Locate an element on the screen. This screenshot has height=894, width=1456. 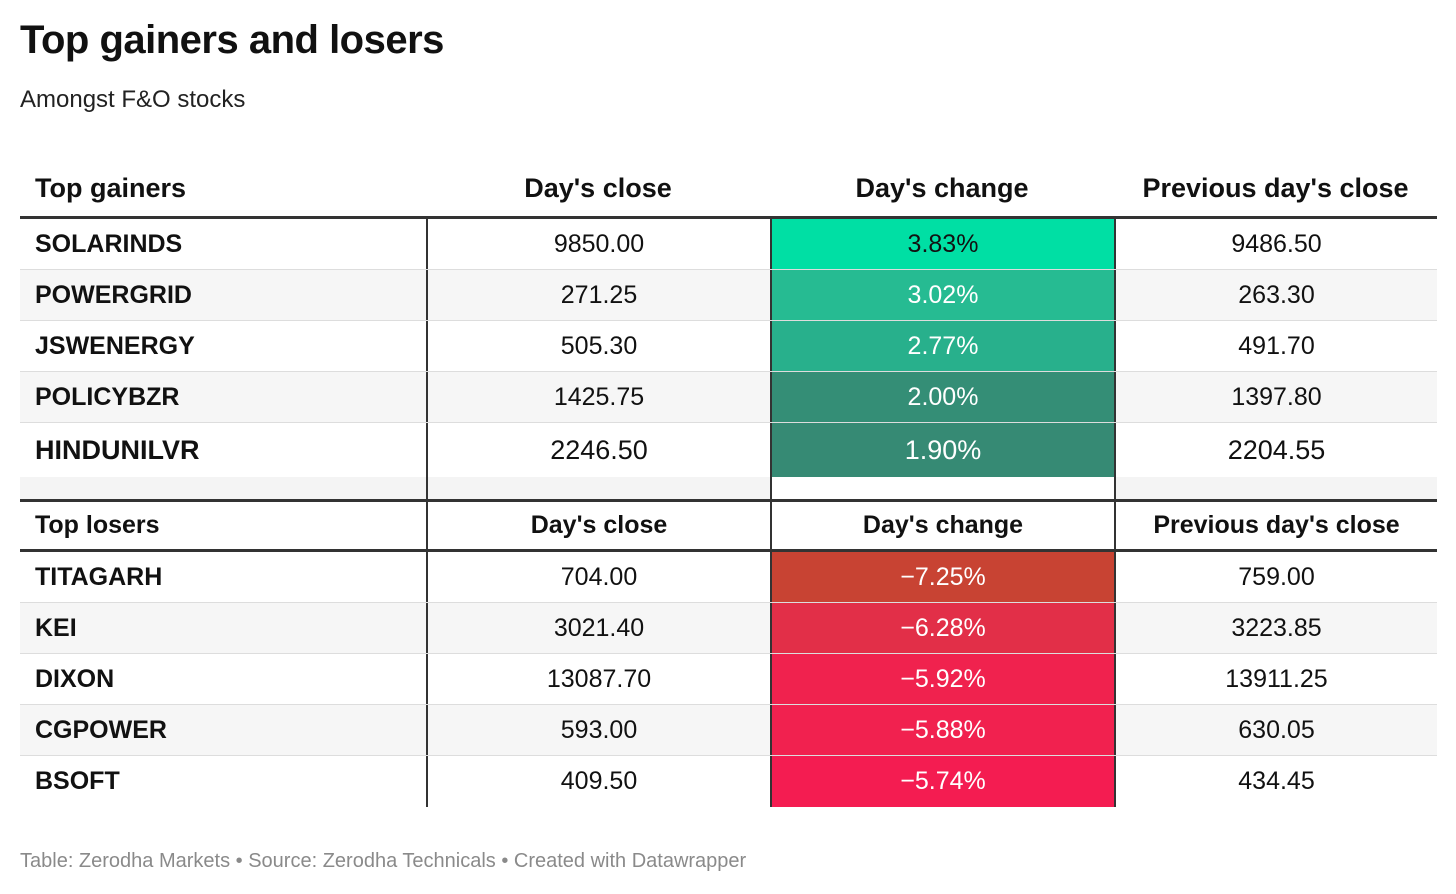
table-row: HINDUNILVR 2246.50 1.90% 2204.55 is located at coordinates (728, 450).